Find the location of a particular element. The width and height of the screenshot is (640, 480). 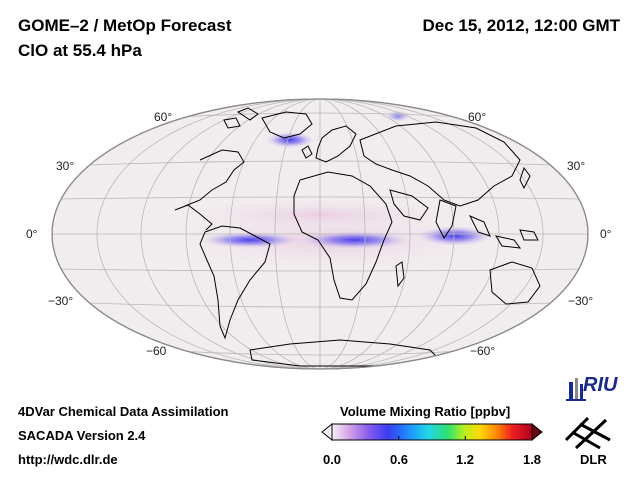

page-title: GOME–2 / MetOp Forecast is located at coordinates (125, 25).